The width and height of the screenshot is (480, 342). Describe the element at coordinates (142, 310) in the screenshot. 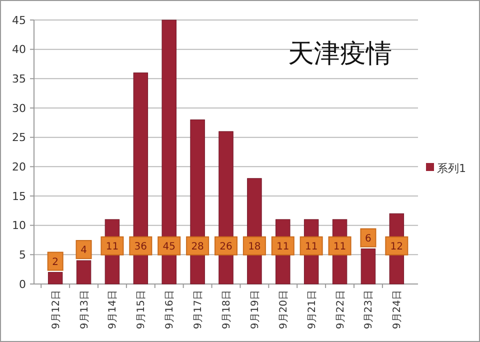

I see `x-tick-label: 9月15日` at that location.